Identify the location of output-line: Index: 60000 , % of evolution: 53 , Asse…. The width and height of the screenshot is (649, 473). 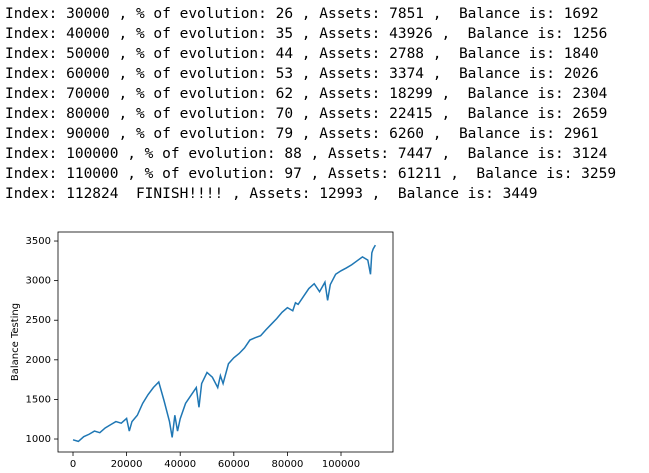
(302, 74).